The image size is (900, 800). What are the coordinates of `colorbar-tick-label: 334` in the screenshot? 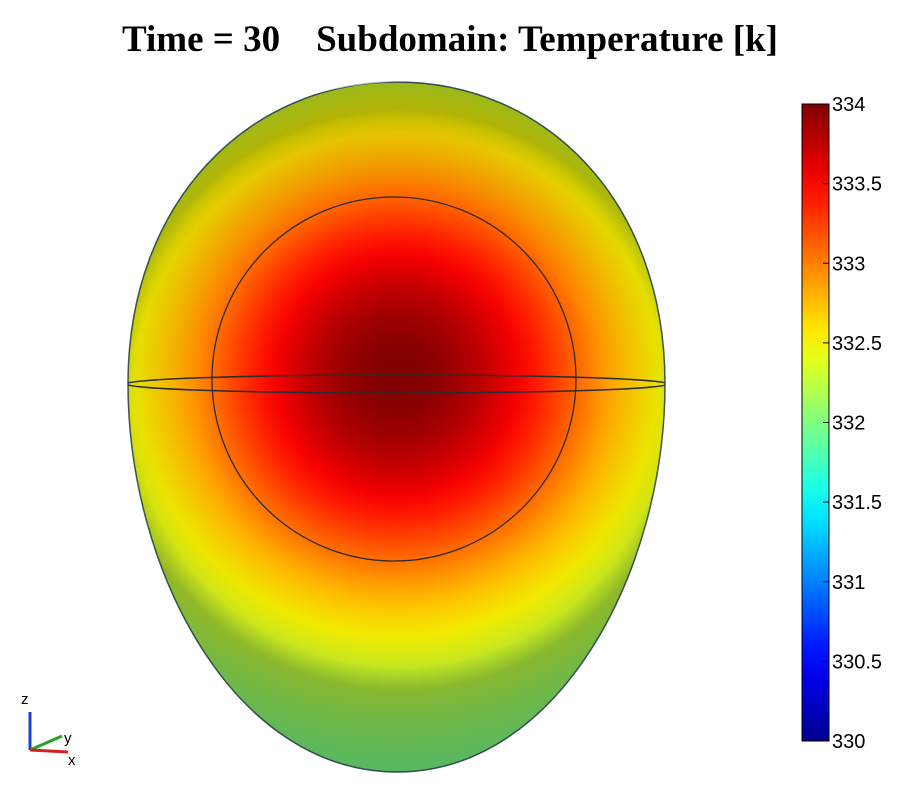 It's located at (848, 105).